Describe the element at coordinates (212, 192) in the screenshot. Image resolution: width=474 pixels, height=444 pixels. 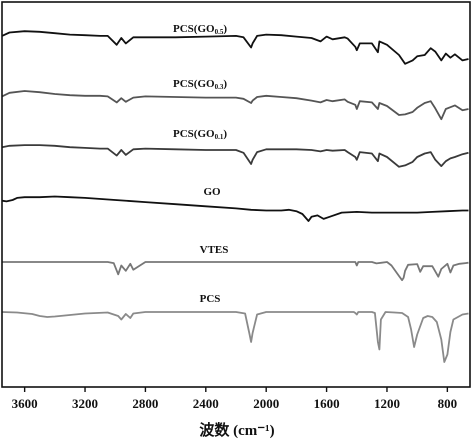
I see `series-label-3: GO` at that location.